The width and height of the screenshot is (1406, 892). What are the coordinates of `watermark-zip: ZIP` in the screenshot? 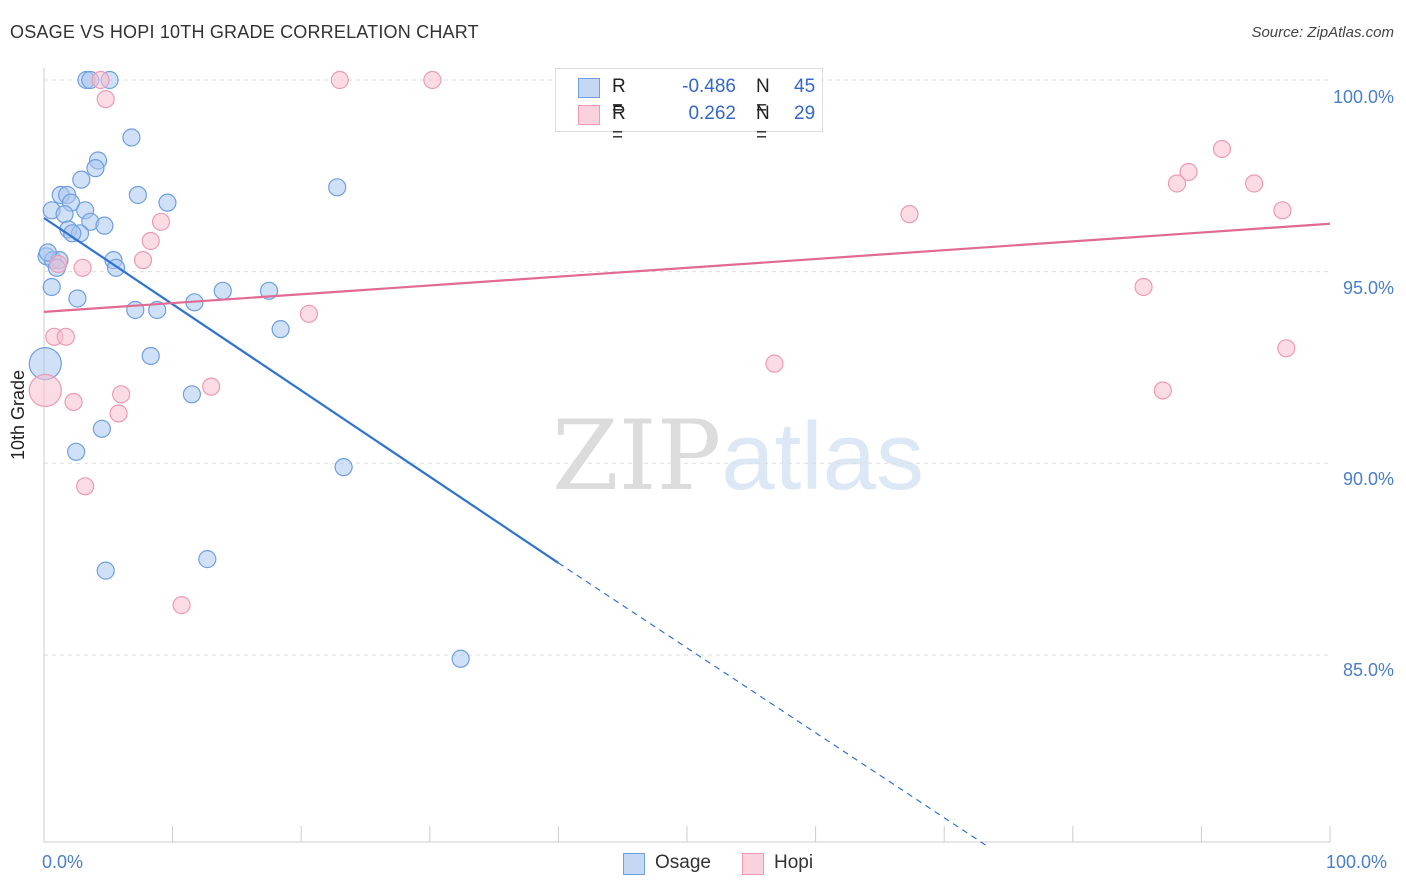 It's located at (637, 456).